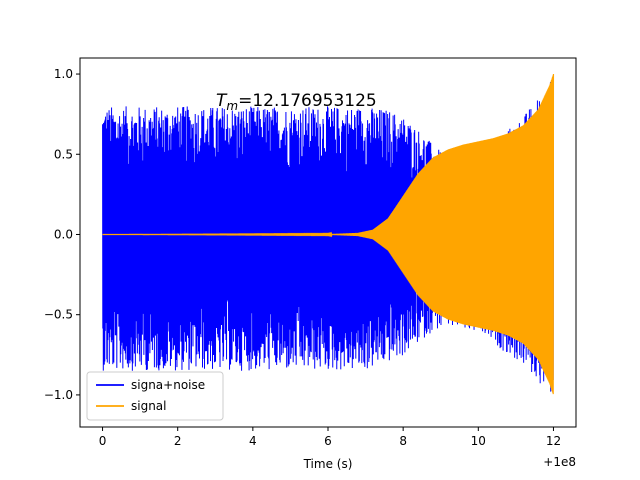 This screenshot has width=640, height=480. Describe the element at coordinates (58, 395) in the screenshot. I see `y-tick-label-0: −1.0` at that location.